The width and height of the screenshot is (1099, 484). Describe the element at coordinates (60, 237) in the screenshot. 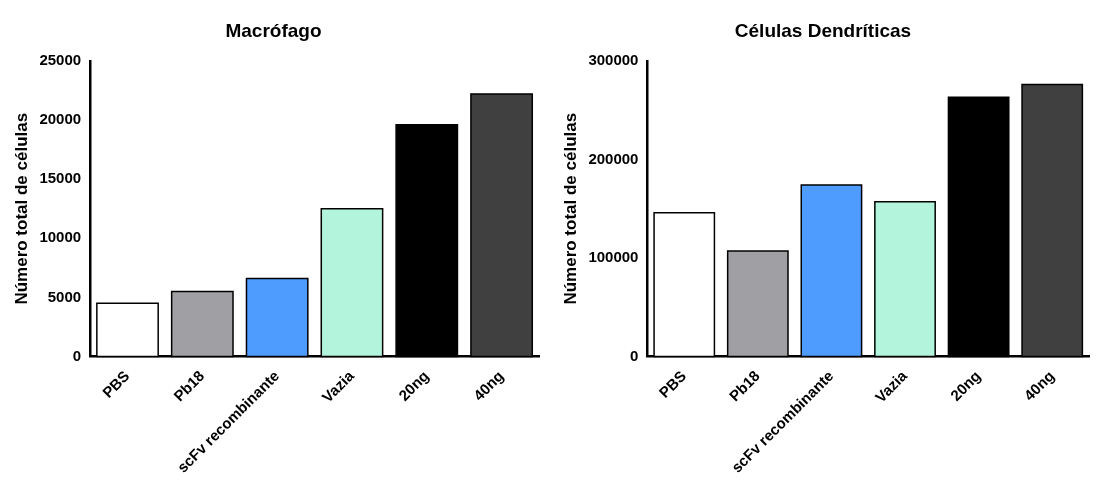

I see `y-tick-label: 10000` at that location.